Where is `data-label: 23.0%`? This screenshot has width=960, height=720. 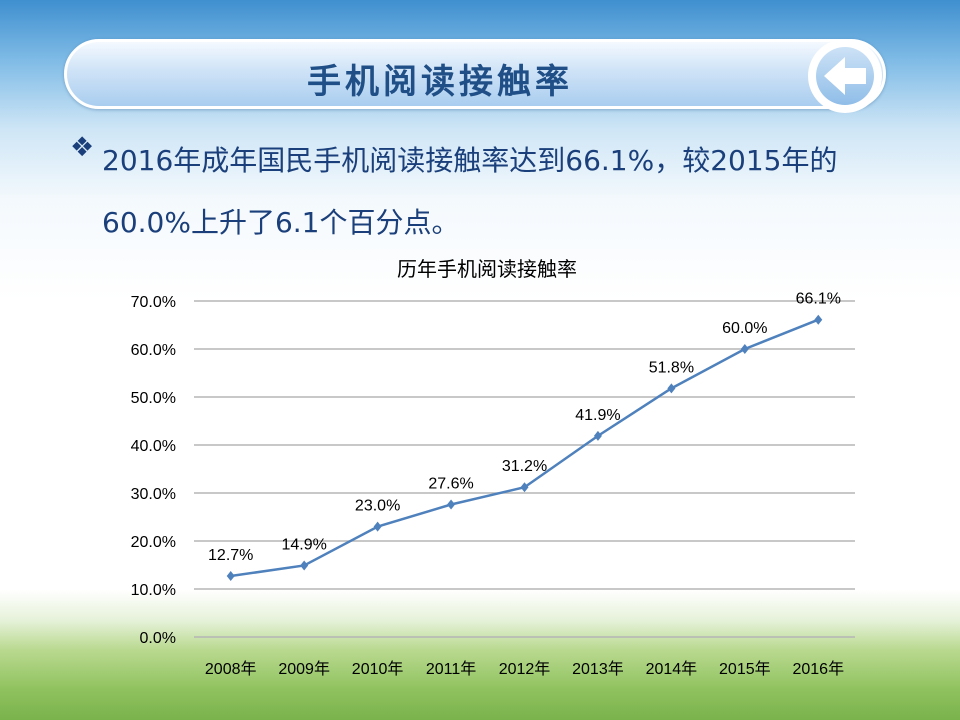 data-label: 23.0% is located at coordinates (377, 506).